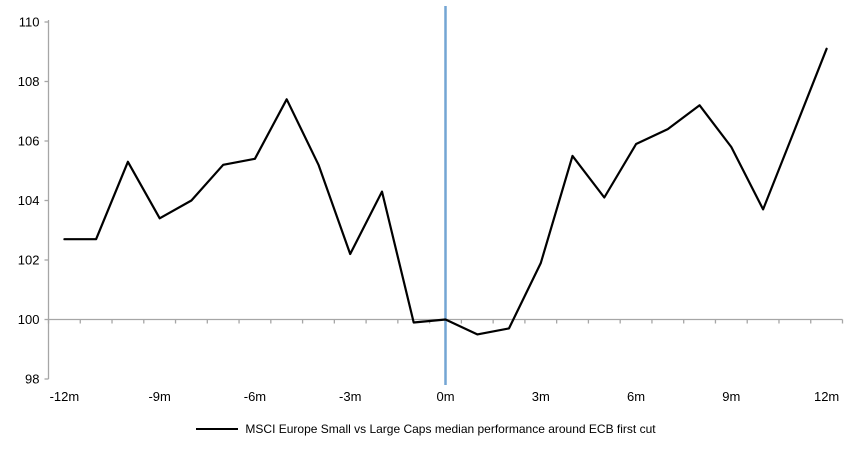 This screenshot has height=450, width=852. Describe the element at coordinates (32, 379) in the screenshot. I see `y-axis-tick-label: 98` at that location.